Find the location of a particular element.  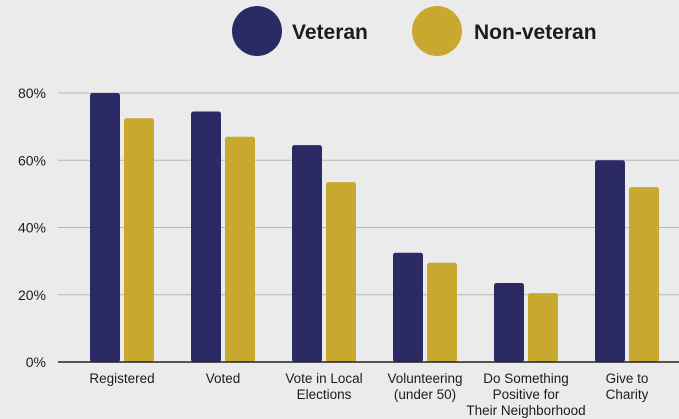

legend-label-non-veteran: Non-veteran is located at coordinates (535, 32).